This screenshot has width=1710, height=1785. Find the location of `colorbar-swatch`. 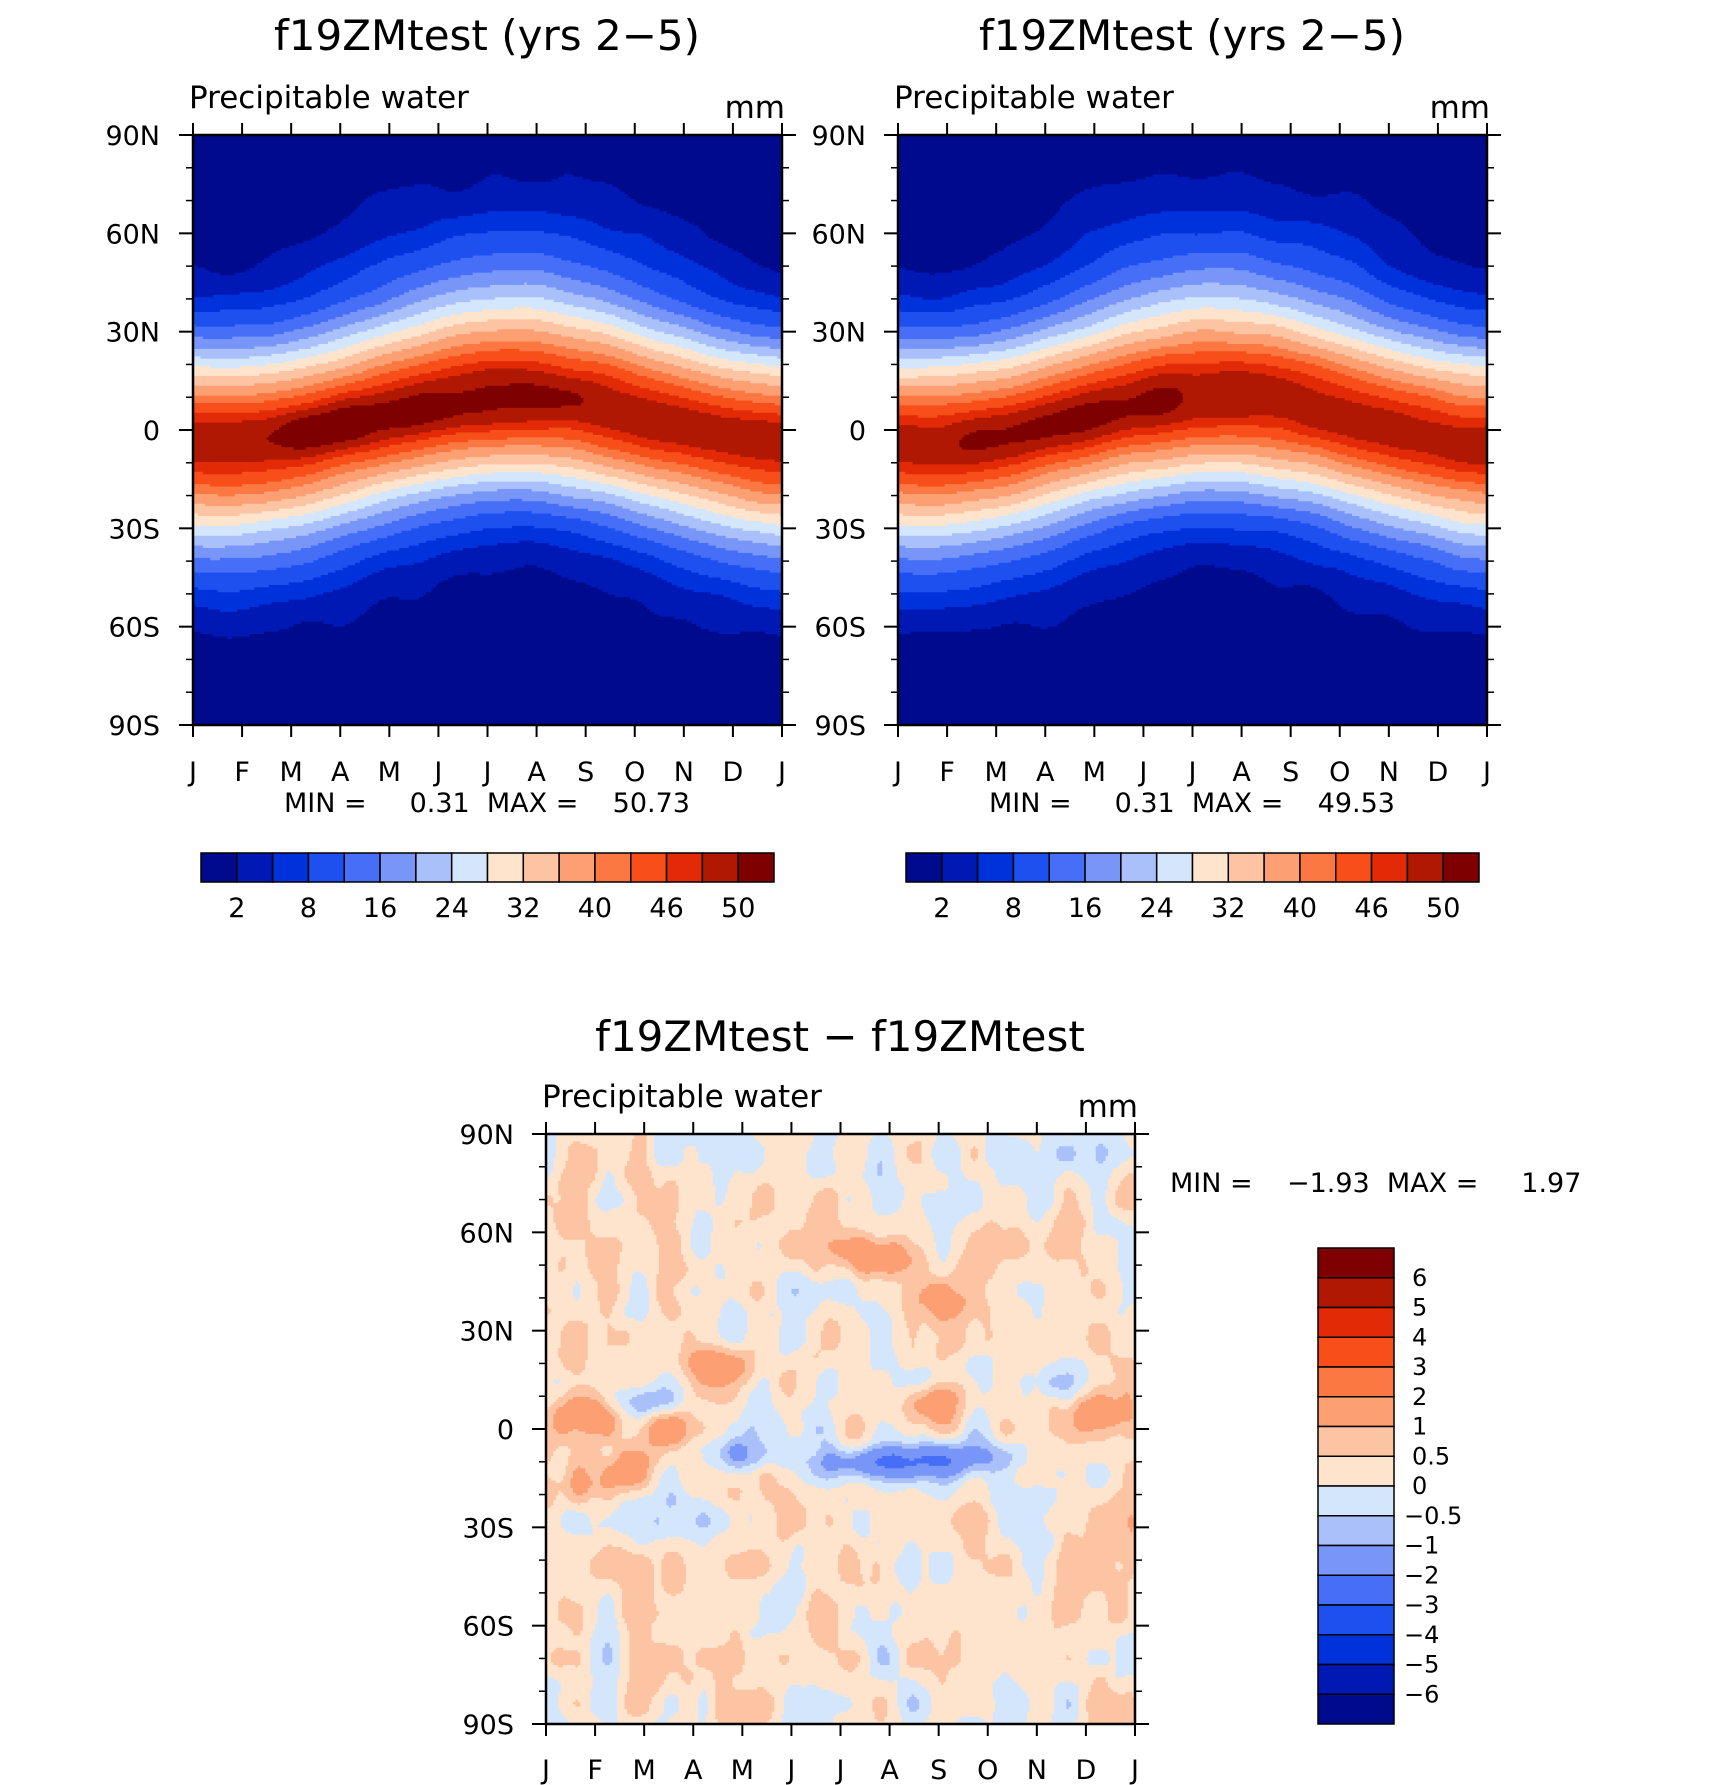

colorbar-swatch is located at coordinates (1354, 867).